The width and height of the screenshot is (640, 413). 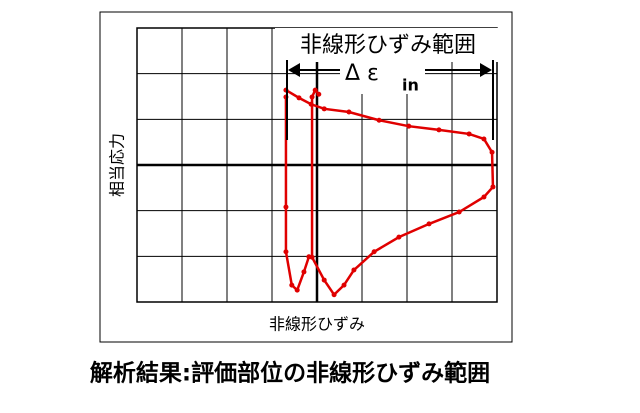 I want to click on x-axis-label: 非線形ひずみ, so click(x=317, y=324).